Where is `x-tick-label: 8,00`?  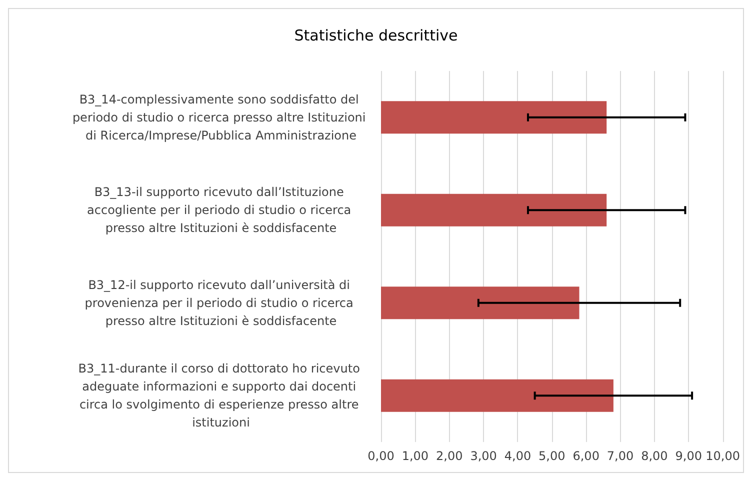
x-tick-label: 8,00 is located at coordinates (654, 456).